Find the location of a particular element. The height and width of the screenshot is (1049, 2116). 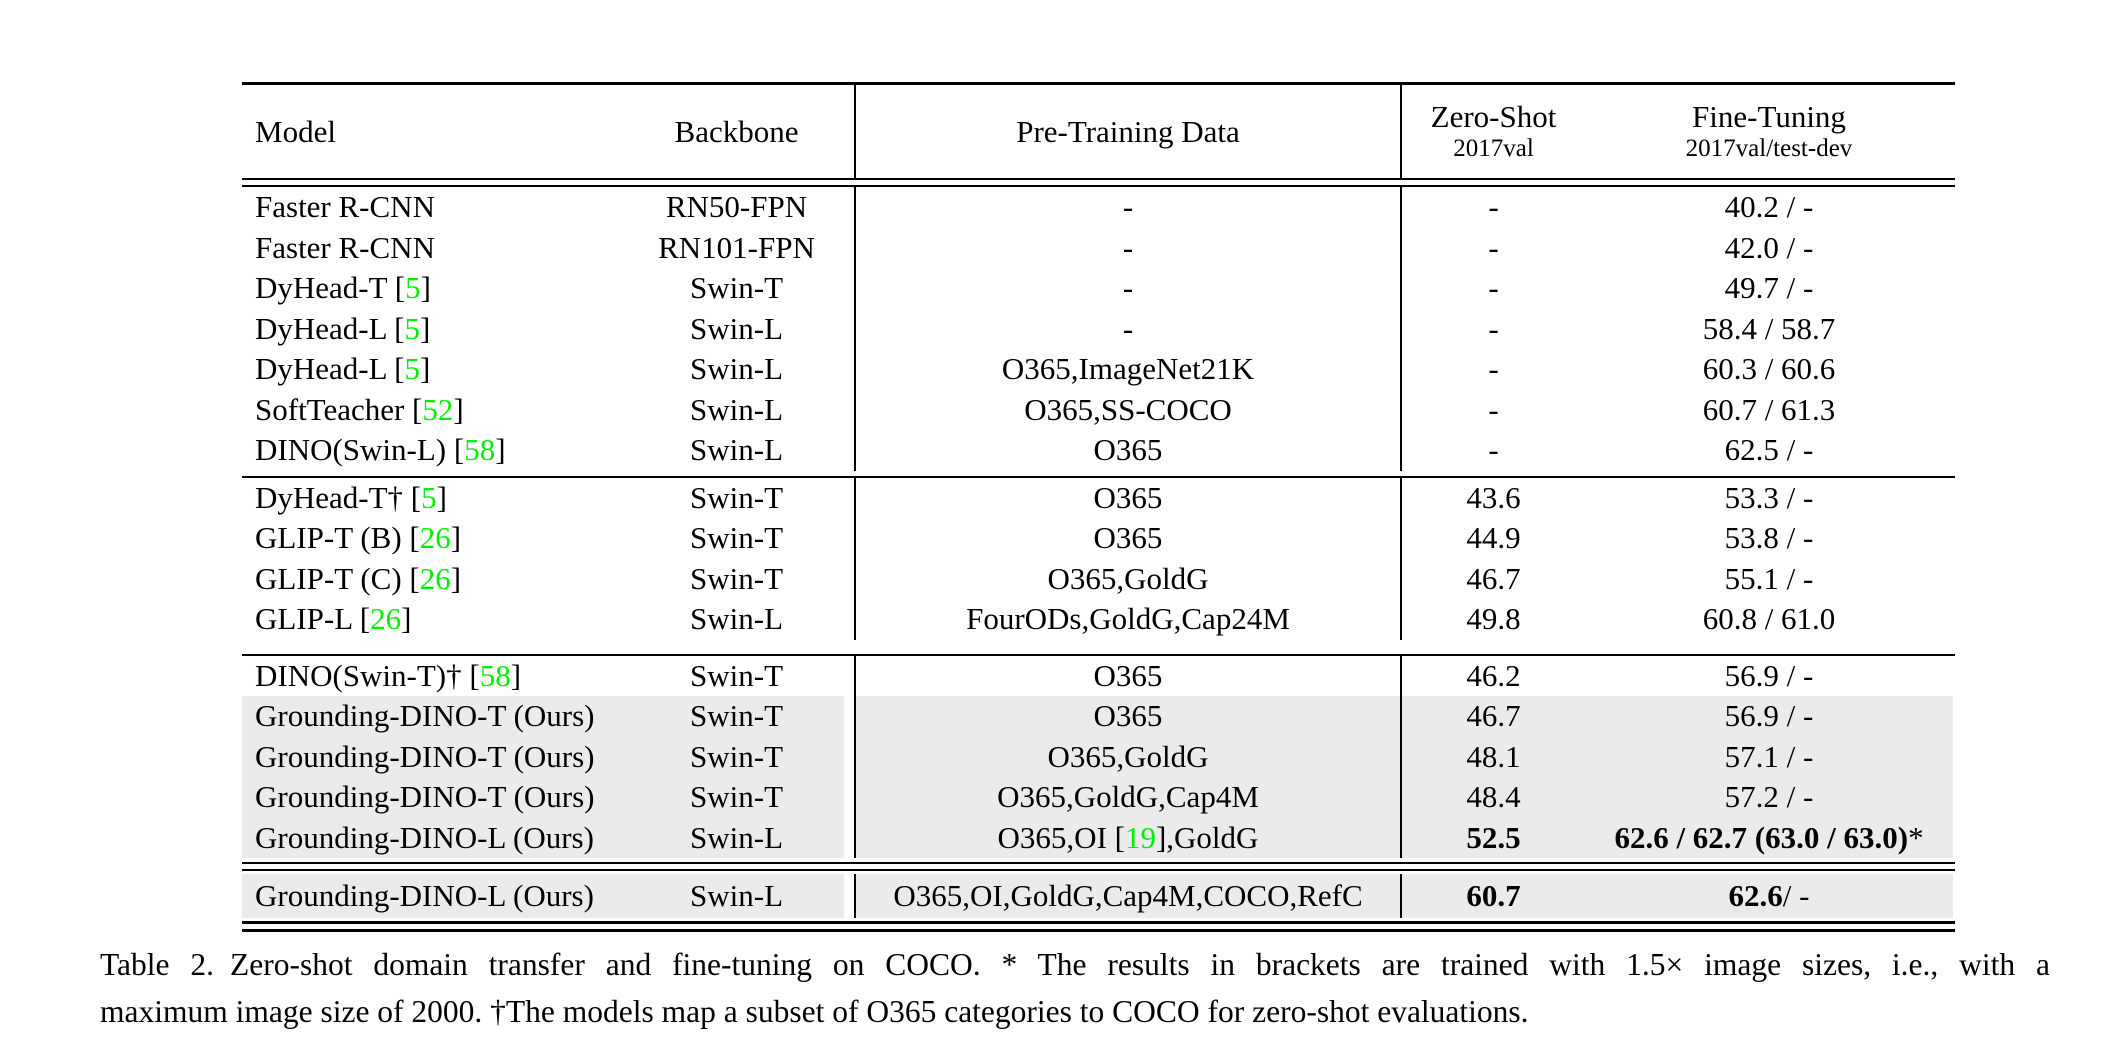

pretrain-cell: O365,OI [19],GoldG is located at coordinates (1127, 837).